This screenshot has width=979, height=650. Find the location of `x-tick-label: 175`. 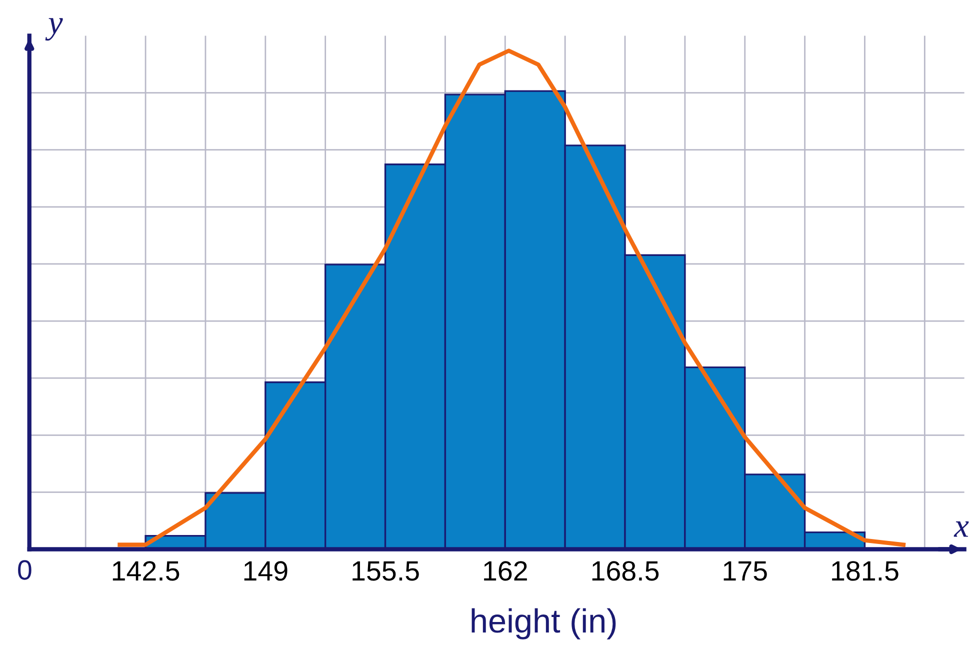

x-tick-label: 175 is located at coordinates (745, 571).